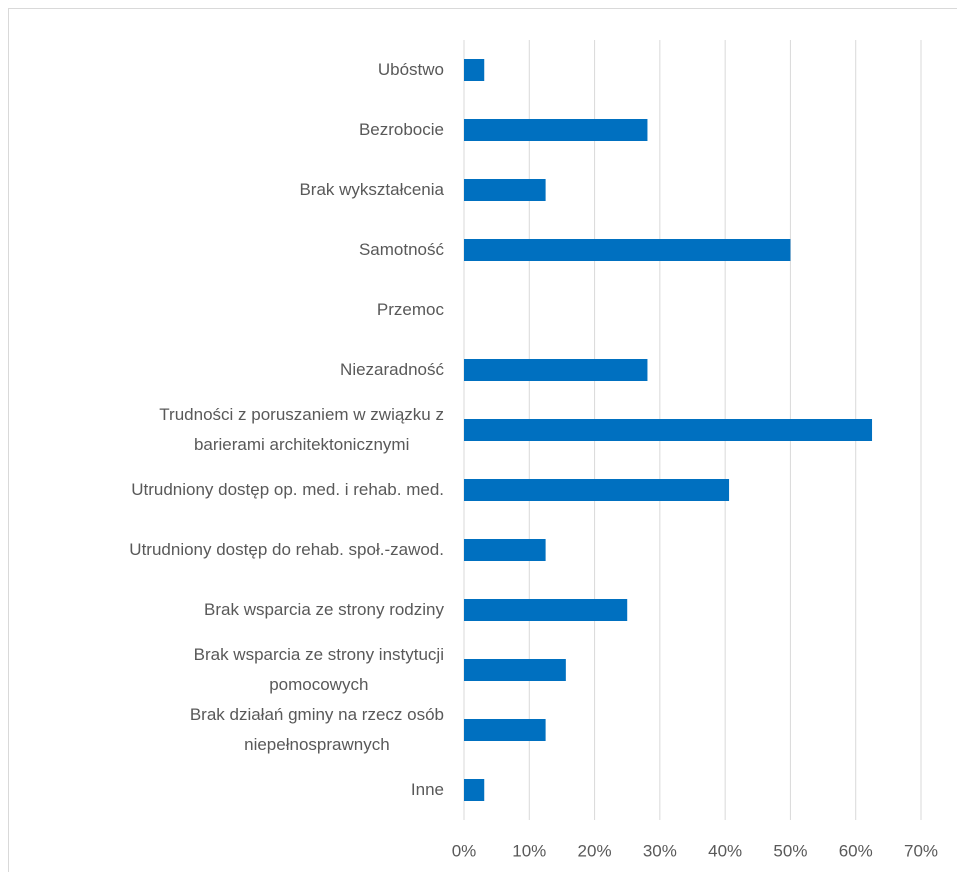 The height and width of the screenshot is (872, 957). I want to click on x-tick-label: 0%, so click(464, 850).